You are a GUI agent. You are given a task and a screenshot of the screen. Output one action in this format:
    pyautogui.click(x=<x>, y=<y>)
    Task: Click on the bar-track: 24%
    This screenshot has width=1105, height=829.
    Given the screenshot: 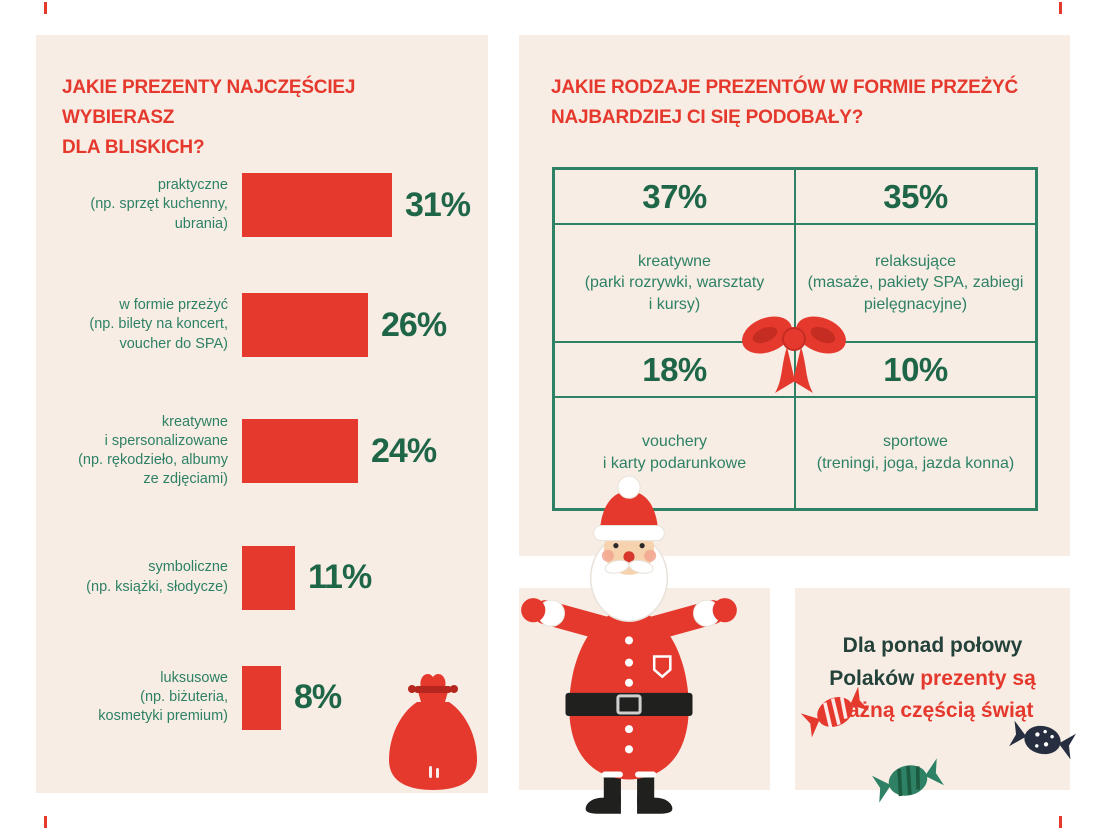 What is the action you would take?
    pyautogui.click(x=356, y=451)
    